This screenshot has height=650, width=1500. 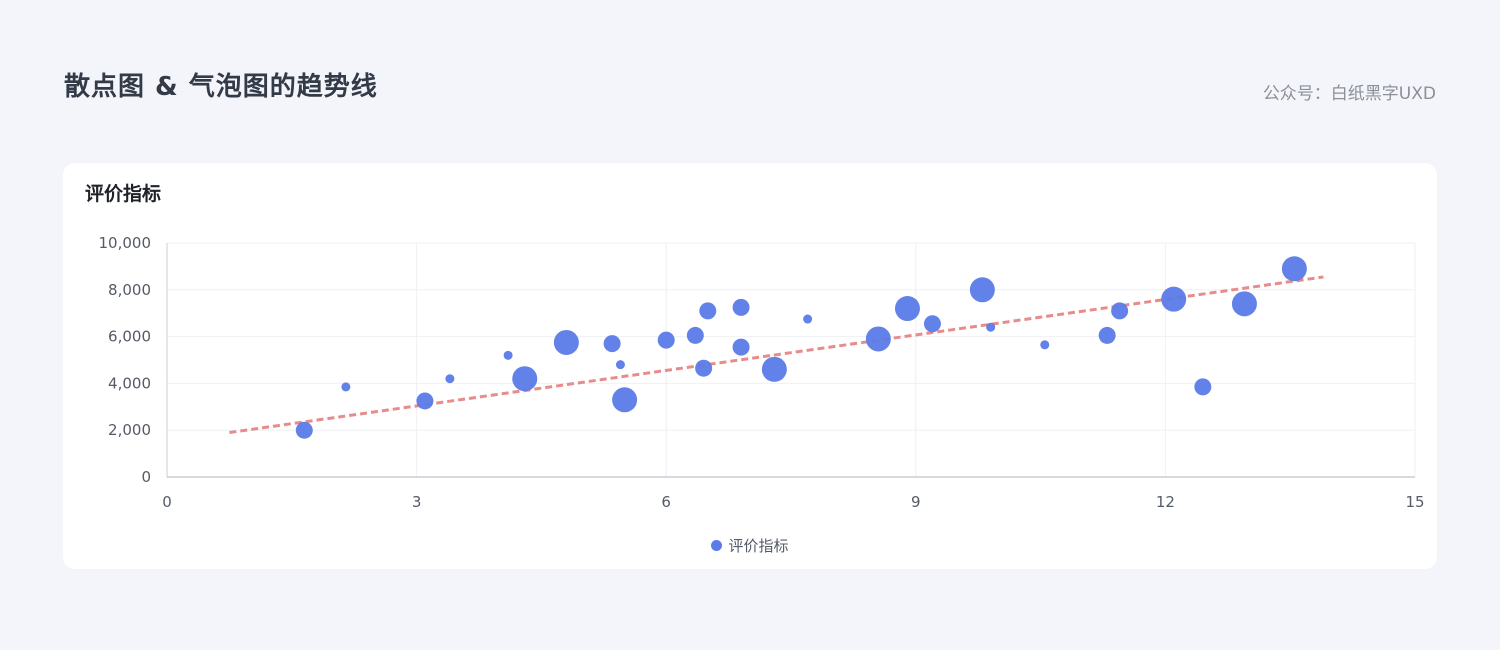 What do you see at coordinates (758, 546) in the screenshot?
I see `legend-label: 评价指标` at bounding box center [758, 546].